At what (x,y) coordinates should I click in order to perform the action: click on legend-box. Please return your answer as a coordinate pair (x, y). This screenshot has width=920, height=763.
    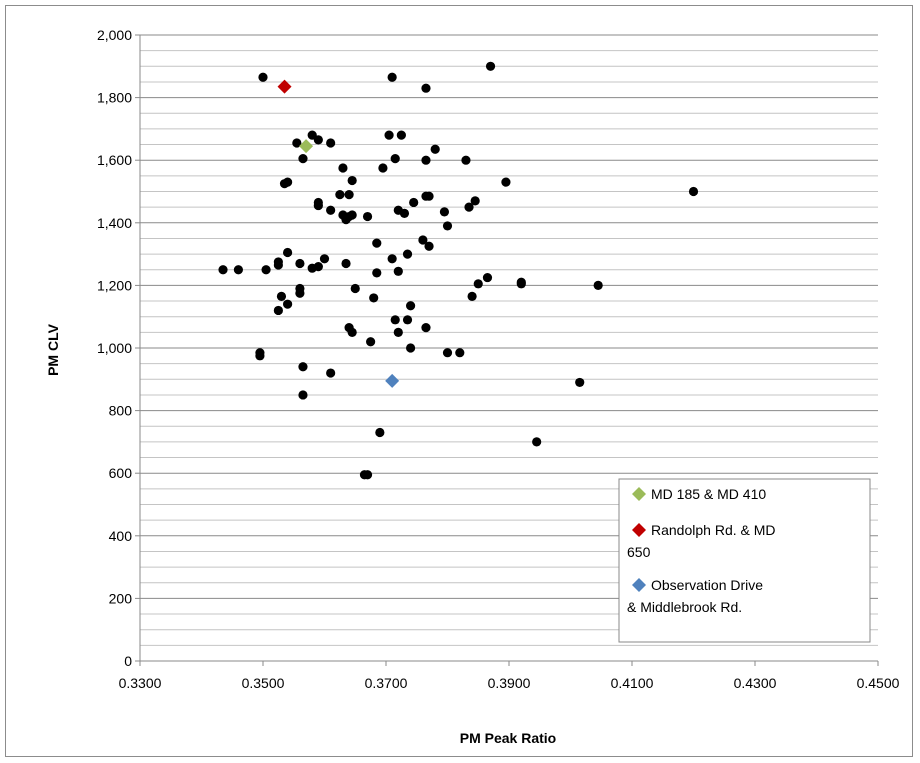
    Looking at the image, I should click on (744, 560).